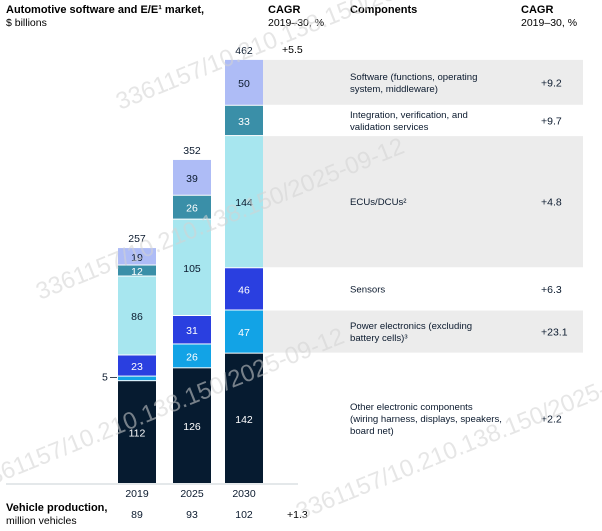 Image resolution: width=602 pixels, height=531 pixels. I want to click on vehicle-production-cagr: +1.3, so click(297, 515).